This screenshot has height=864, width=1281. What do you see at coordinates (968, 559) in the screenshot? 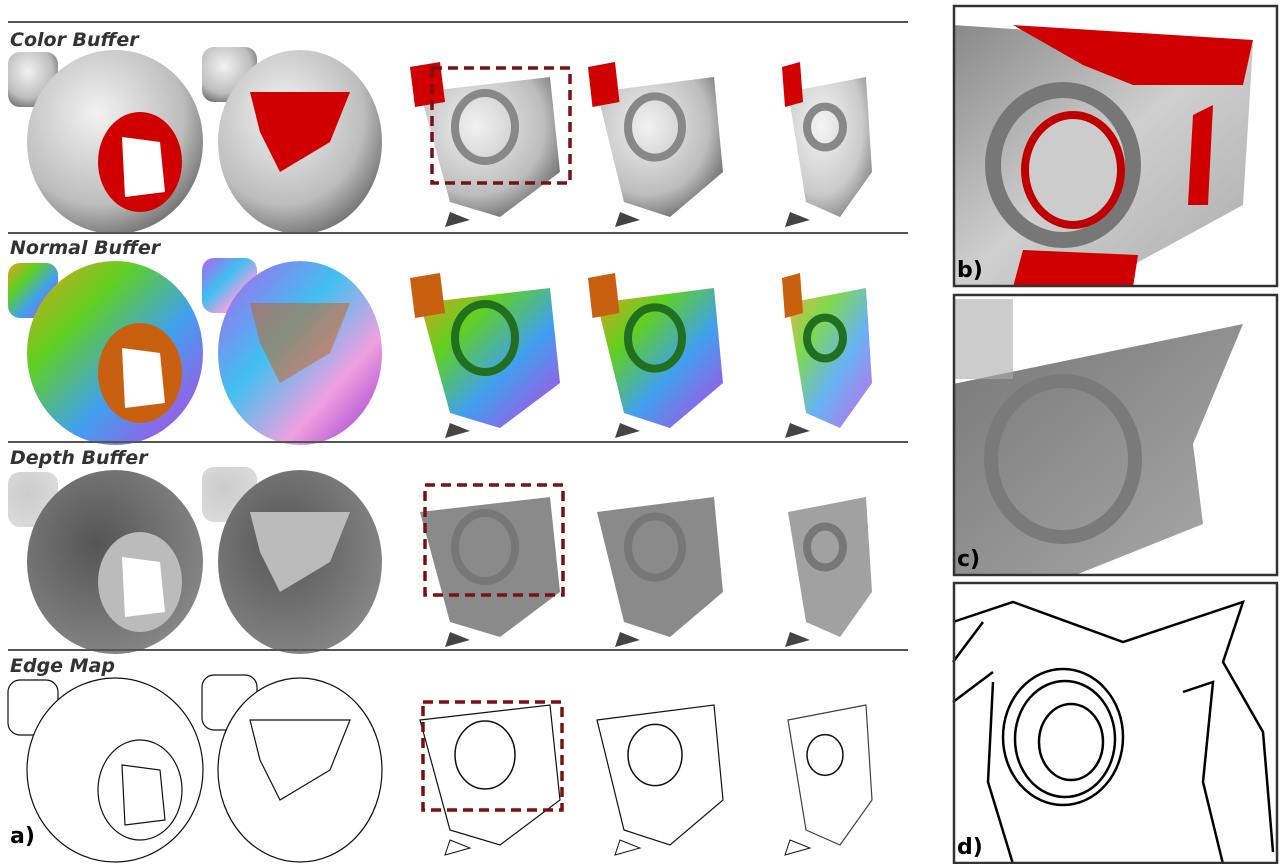
I see `inset-label: c)` at bounding box center [968, 559].